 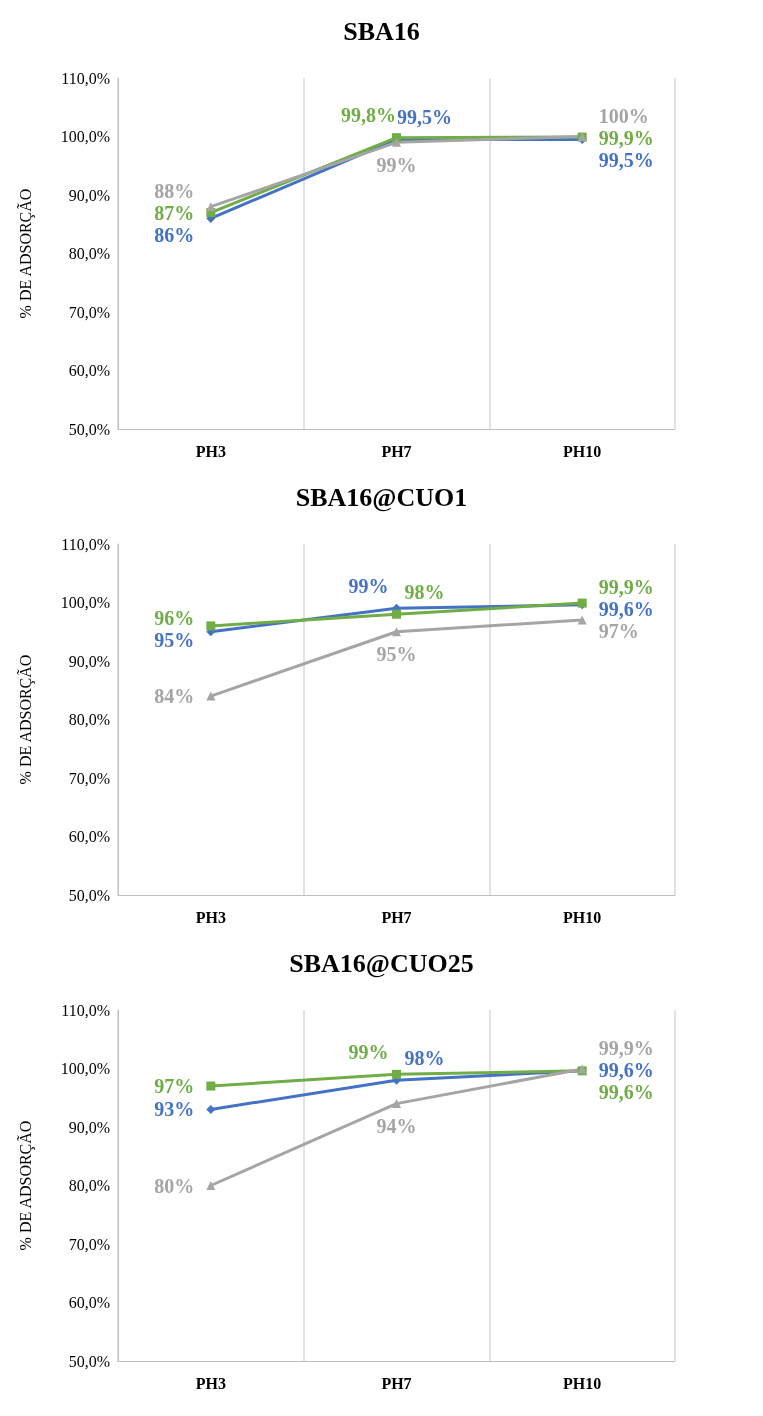 What do you see at coordinates (174, 234) in the screenshot?
I see `data-label: 86%` at bounding box center [174, 234].